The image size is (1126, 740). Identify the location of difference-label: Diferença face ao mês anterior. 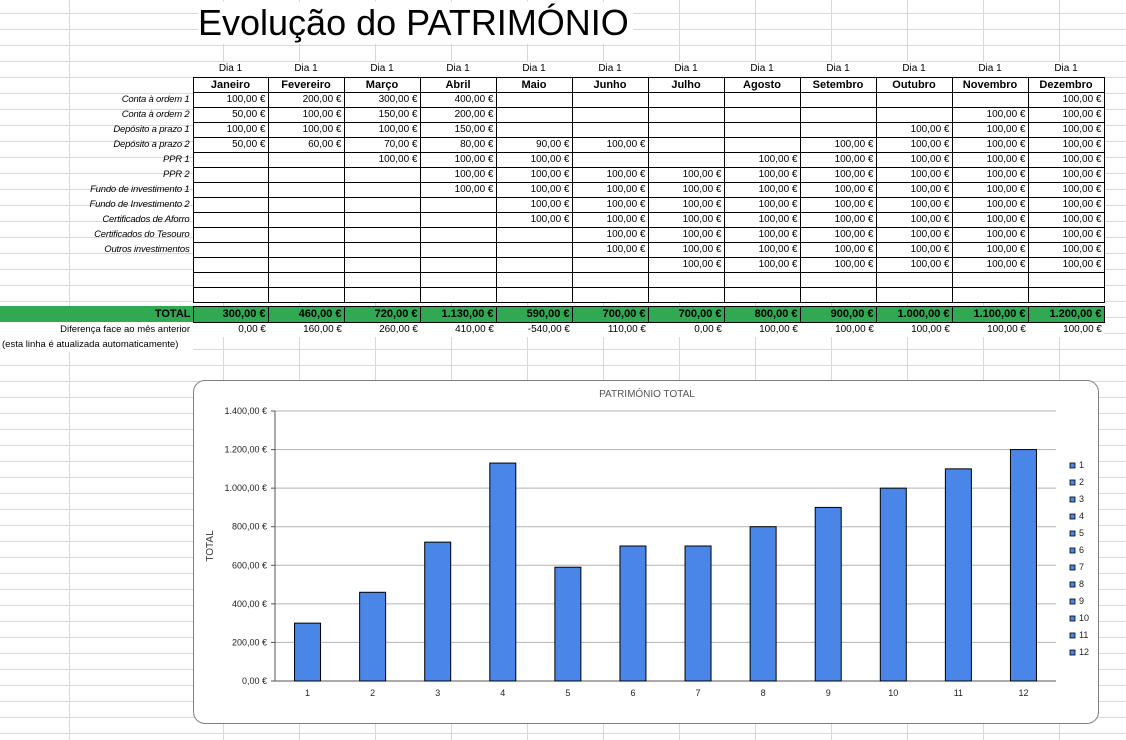
(96, 329).